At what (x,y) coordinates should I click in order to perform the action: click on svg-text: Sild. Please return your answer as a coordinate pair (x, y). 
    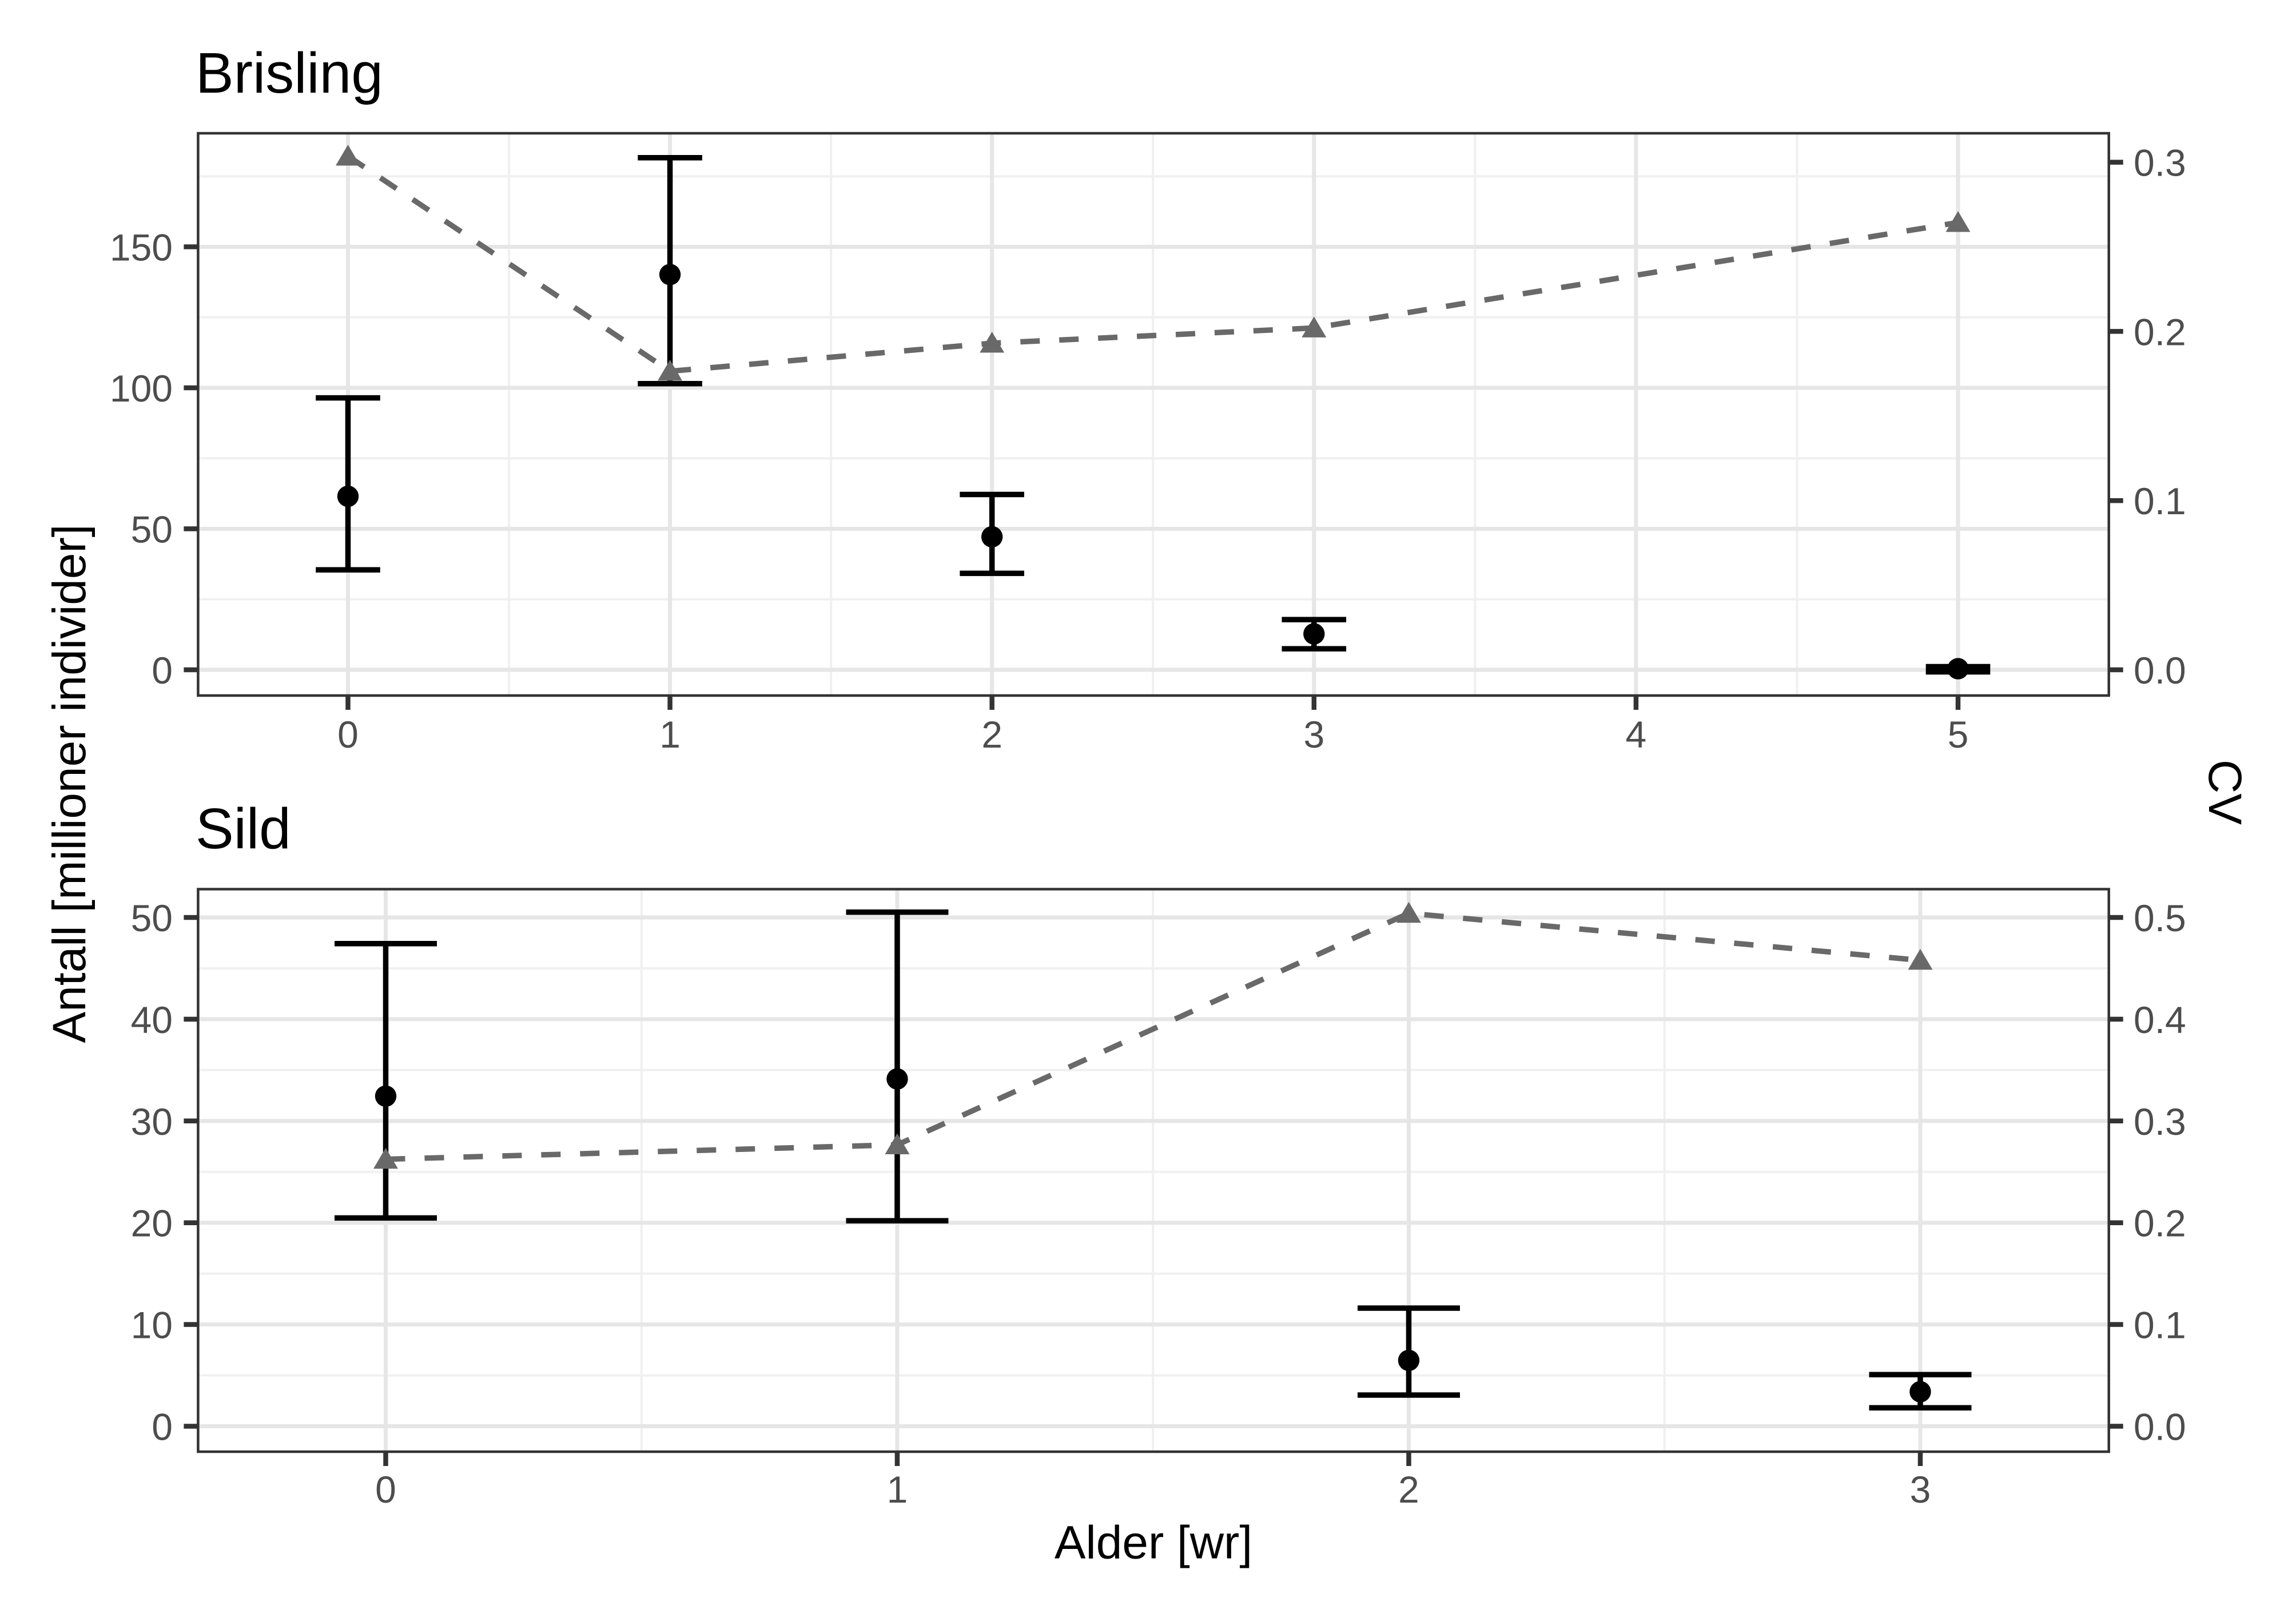
    Looking at the image, I should click on (244, 829).